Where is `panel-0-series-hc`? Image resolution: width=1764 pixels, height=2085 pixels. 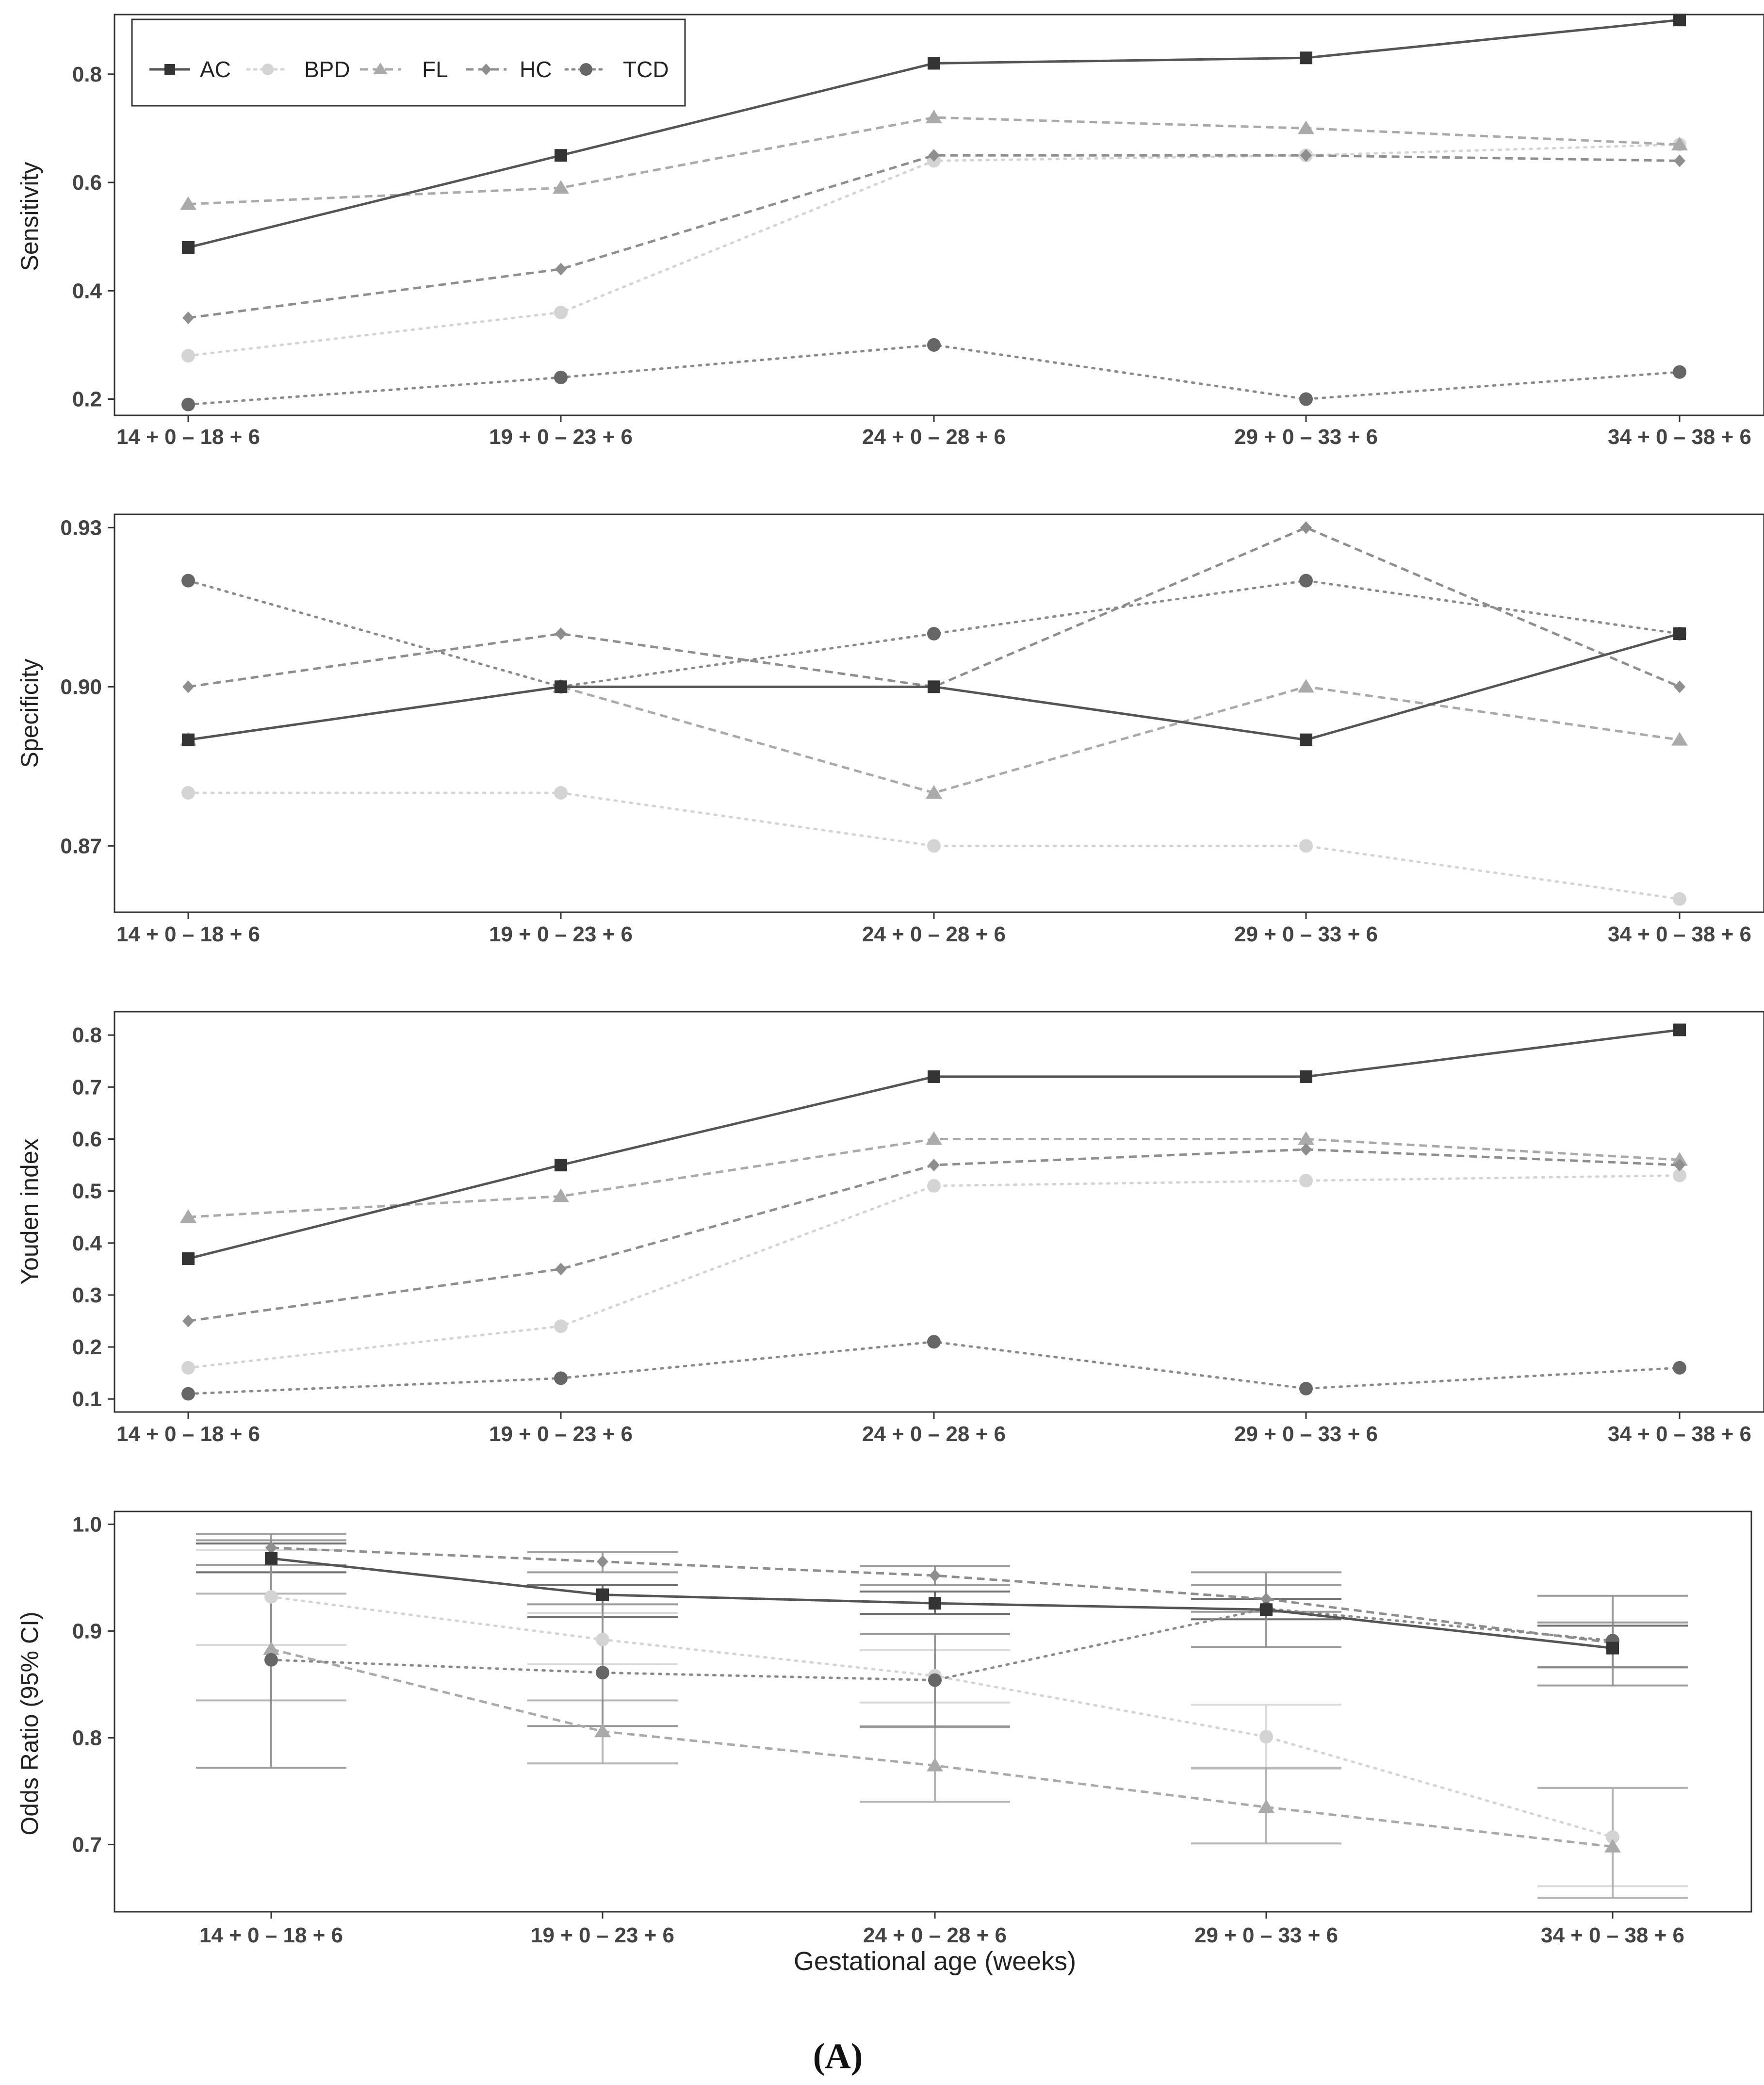
panel-0-series-hc is located at coordinates (933, 237).